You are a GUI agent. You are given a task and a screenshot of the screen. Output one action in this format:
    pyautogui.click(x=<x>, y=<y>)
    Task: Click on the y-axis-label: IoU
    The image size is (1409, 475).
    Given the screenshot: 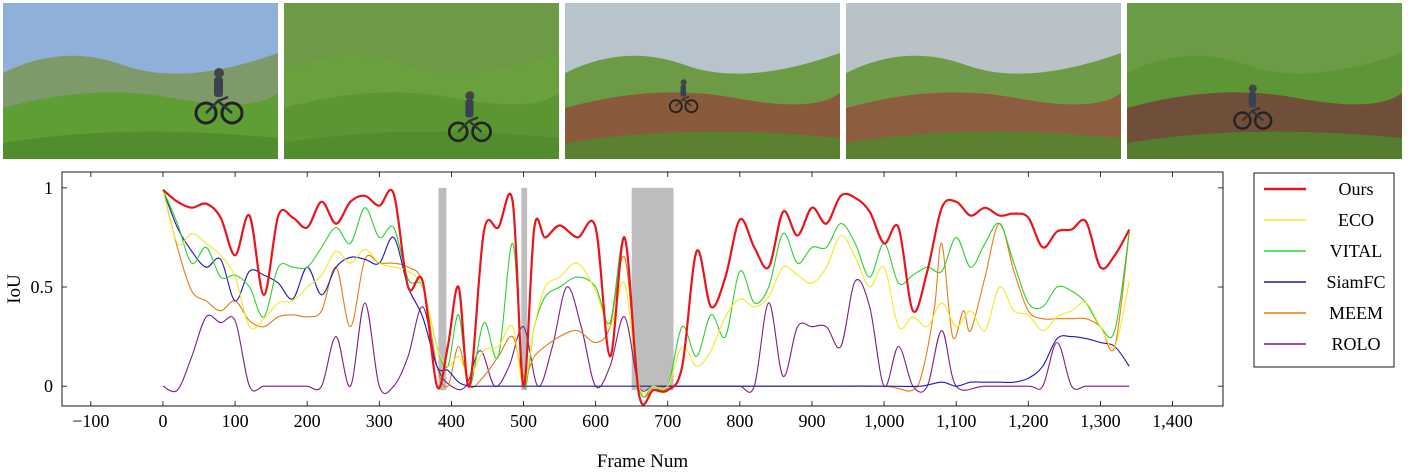 What is the action you would take?
    pyautogui.click(x=14, y=289)
    